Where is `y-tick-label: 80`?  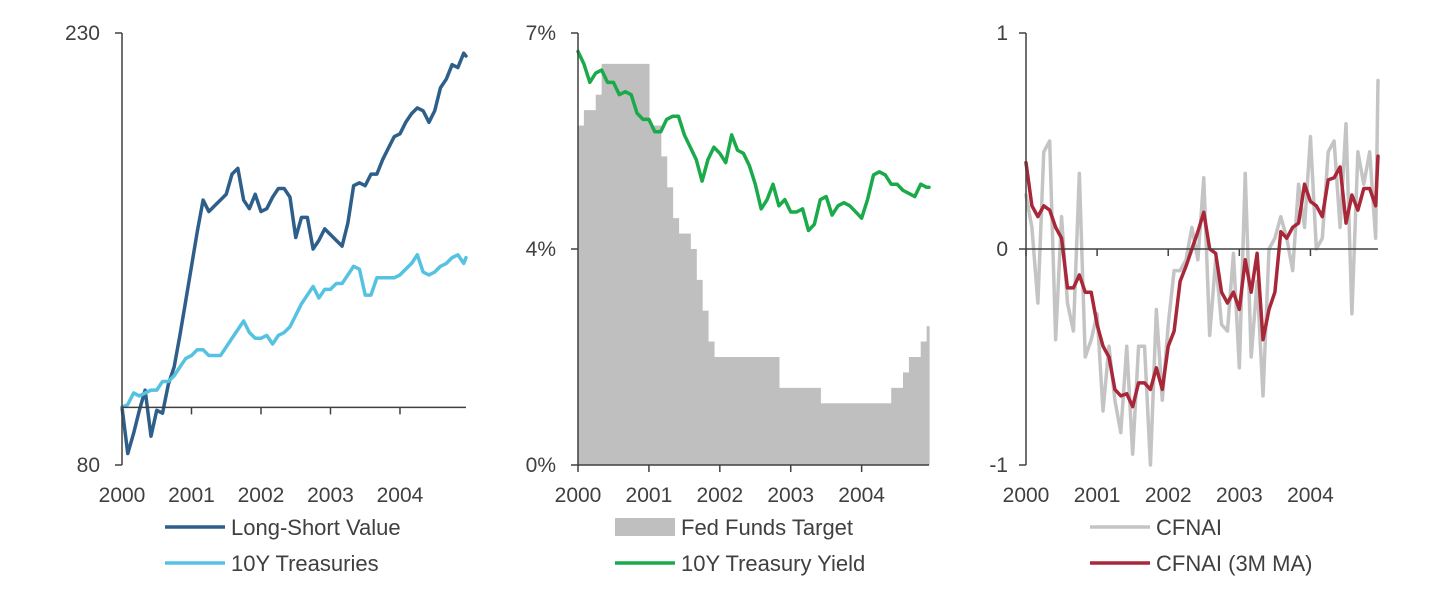
y-tick-label: 80 is located at coordinates (88, 465).